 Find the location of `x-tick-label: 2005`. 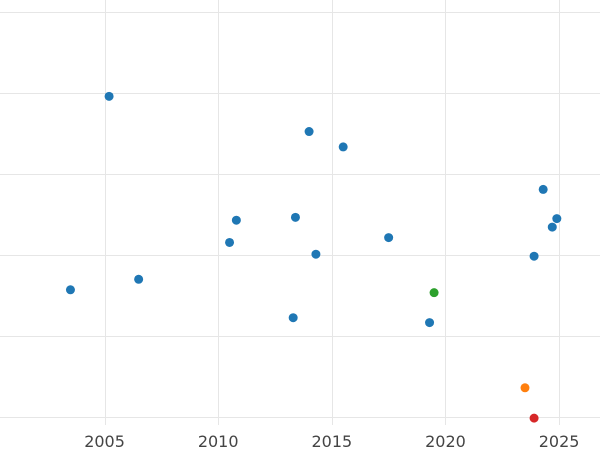

x-tick-label: 2005 is located at coordinates (104, 441).